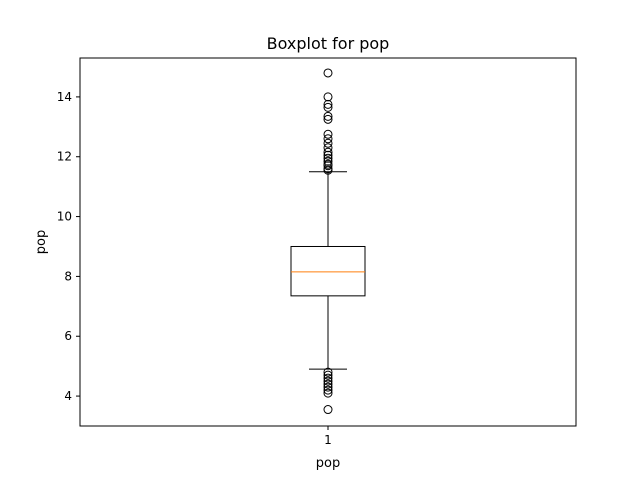  What do you see at coordinates (328, 43) in the screenshot?
I see `chart-title: Boxplot for pop` at bounding box center [328, 43].